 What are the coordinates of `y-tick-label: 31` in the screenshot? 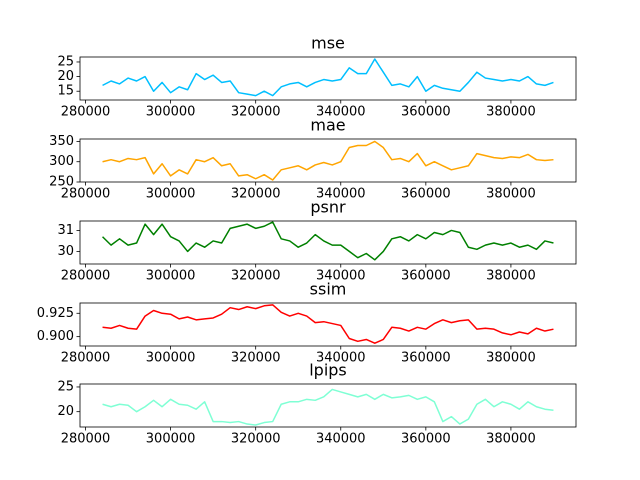 It's located at (65, 230).